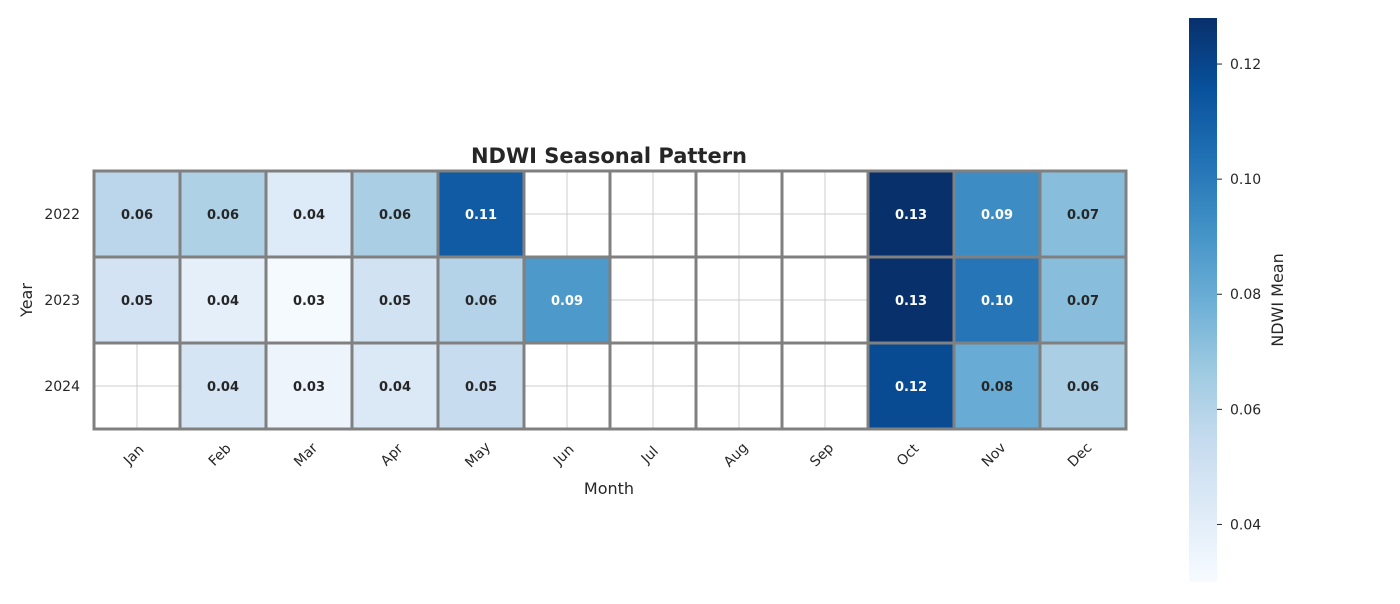  I want to click on x-tick-label: Jun, so click(563, 455).